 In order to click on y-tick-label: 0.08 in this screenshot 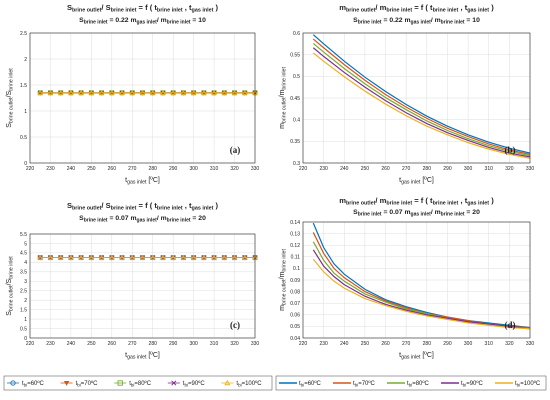, I will do `click(295, 292)`.